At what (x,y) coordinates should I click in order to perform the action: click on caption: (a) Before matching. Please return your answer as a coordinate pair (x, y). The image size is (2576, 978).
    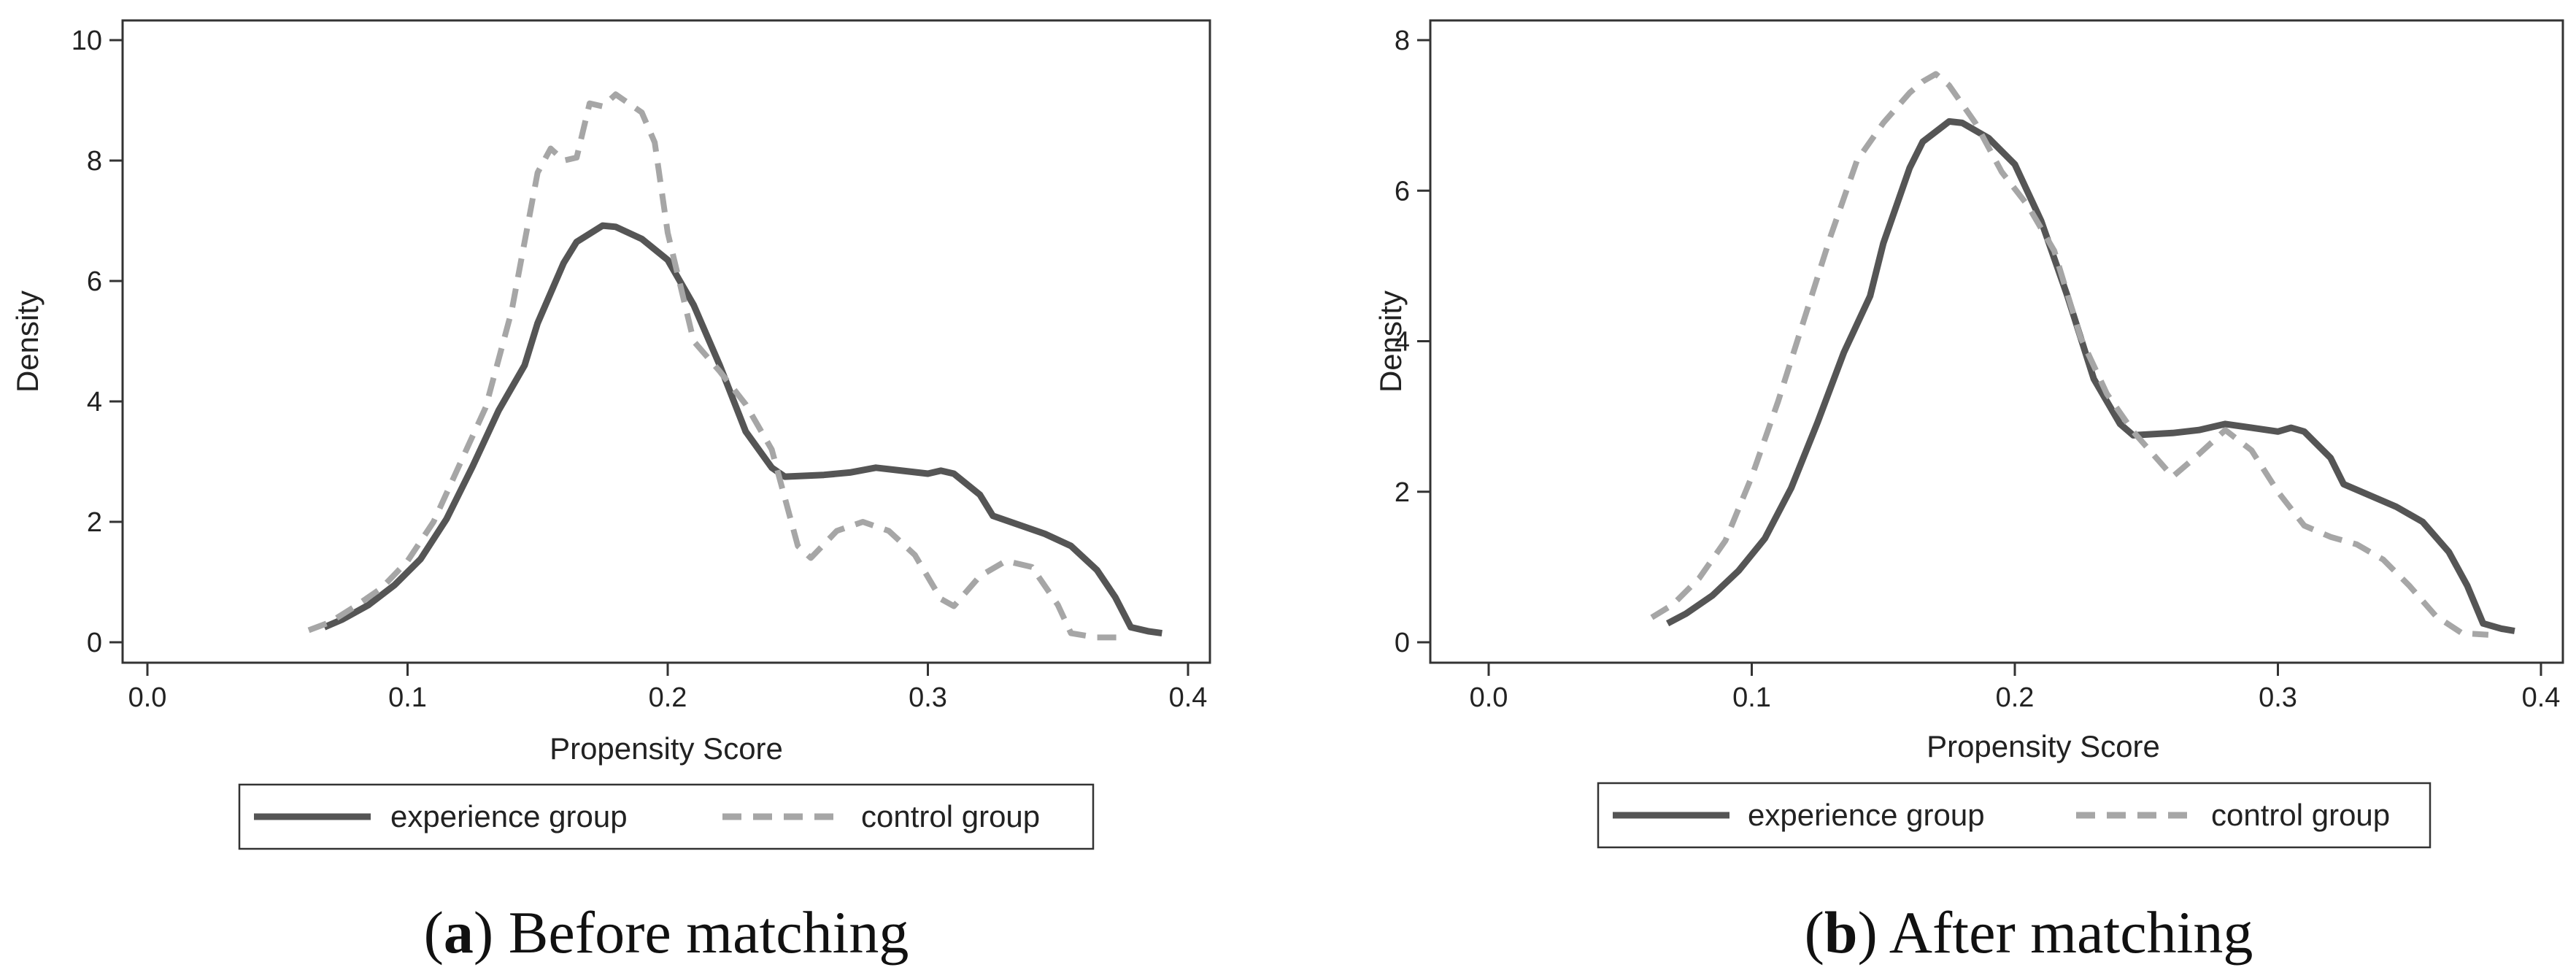
    Looking at the image, I should click on (666, 932).